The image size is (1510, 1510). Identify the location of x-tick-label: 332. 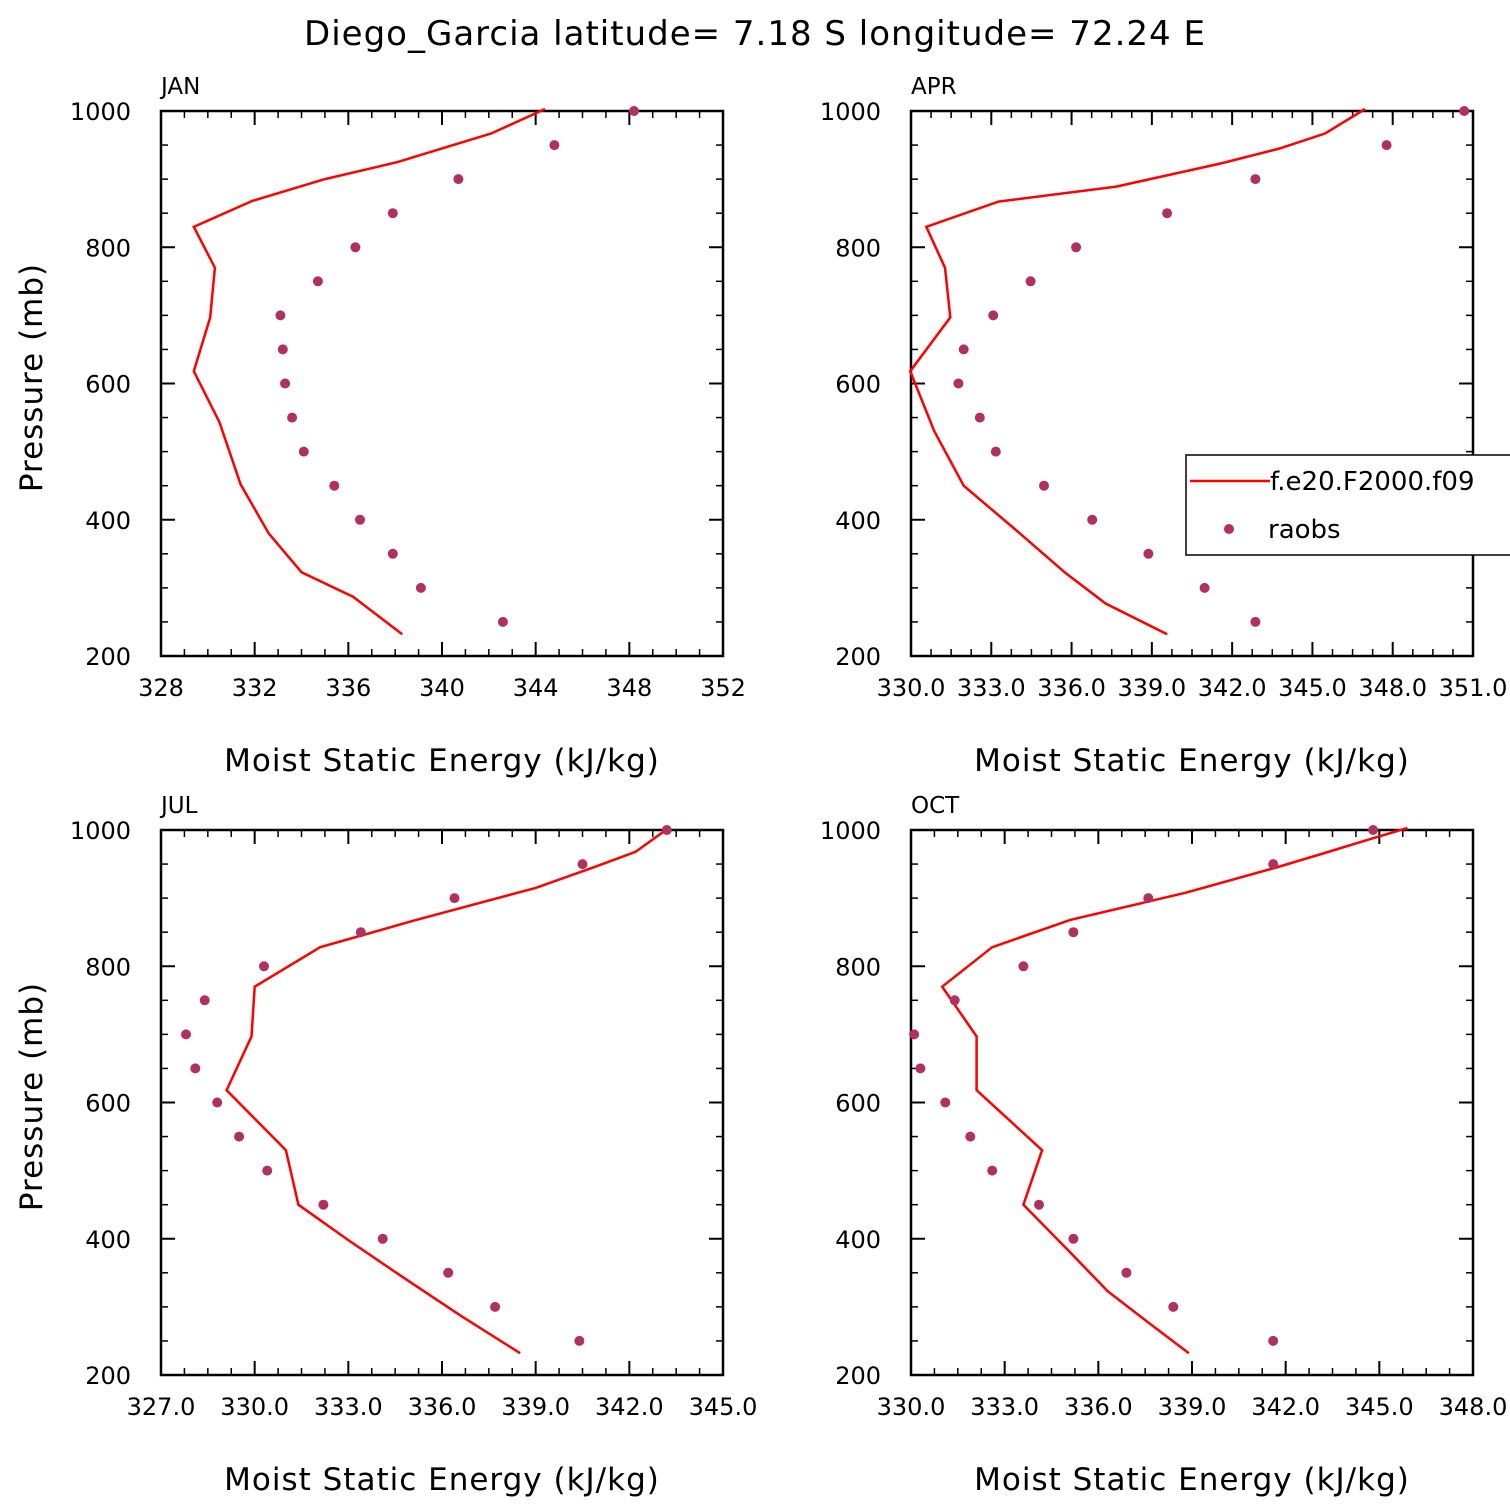
(255, 688).